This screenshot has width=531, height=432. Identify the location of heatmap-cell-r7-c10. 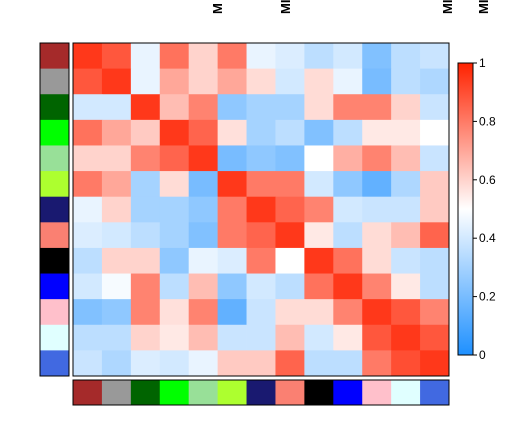
(348, 209).